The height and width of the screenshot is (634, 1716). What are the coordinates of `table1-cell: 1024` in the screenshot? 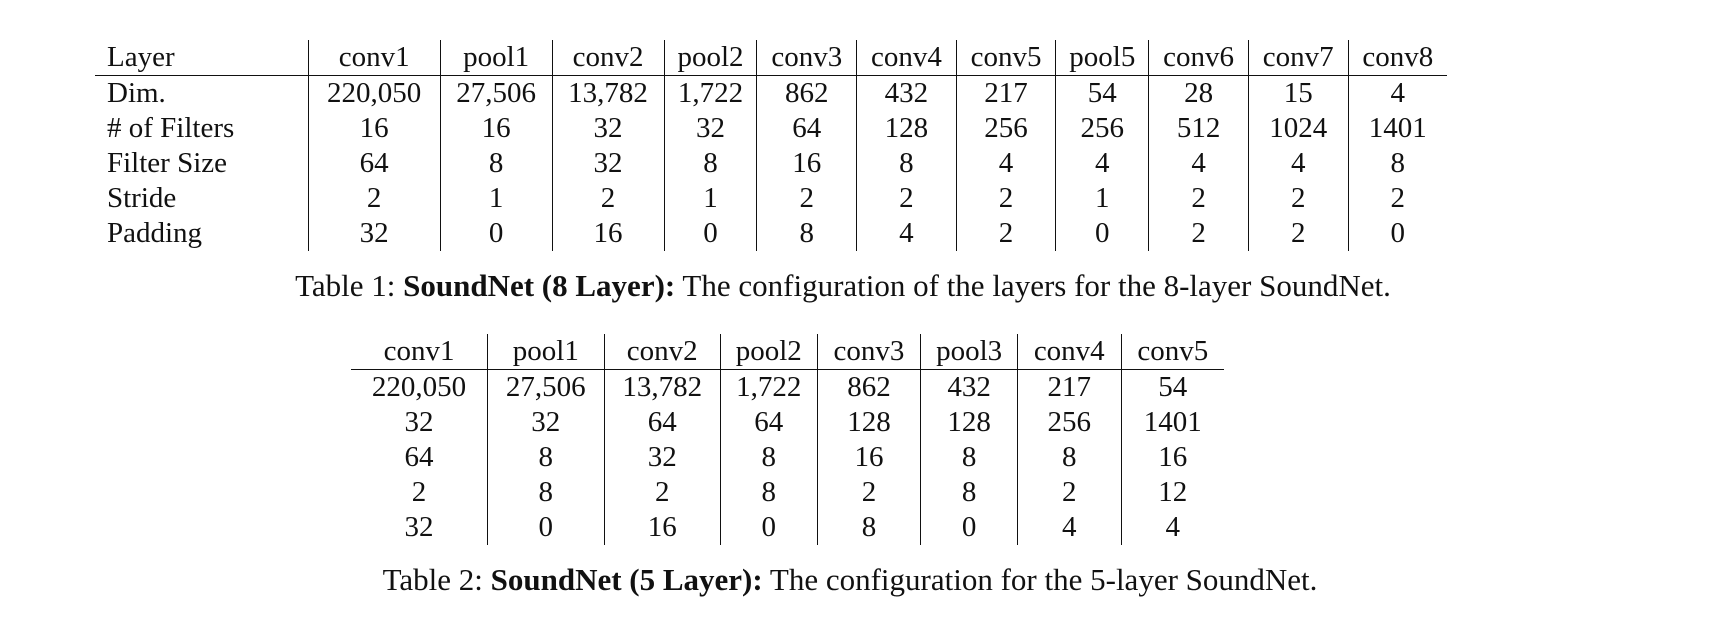 It's located at (1298, 128).